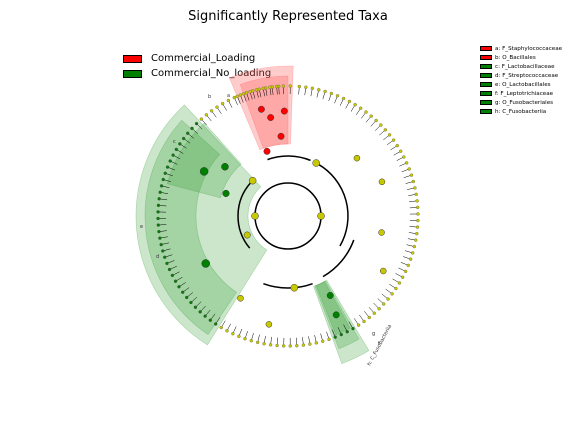 Image resolution: width=576 pixels, height=432 pixels. Describe the element at coordinates (132, 73) in the screenshot. I see `legend-swatch-green` at that location.